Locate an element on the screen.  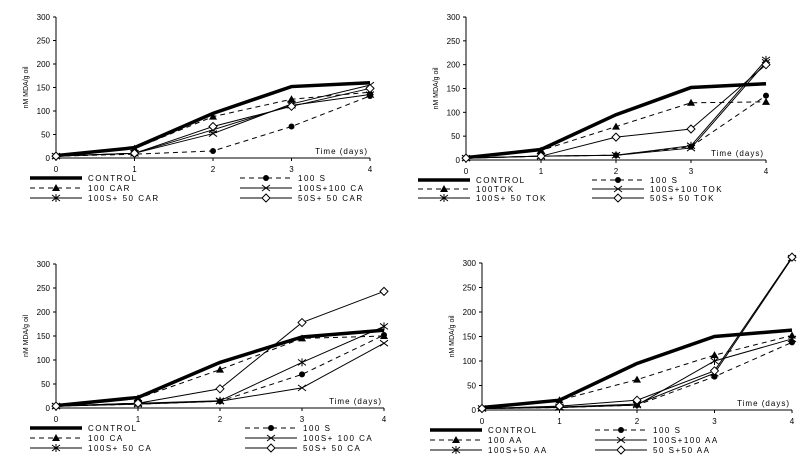
legend-label: 50 S+50 AA is located at coordinates (681, 450).